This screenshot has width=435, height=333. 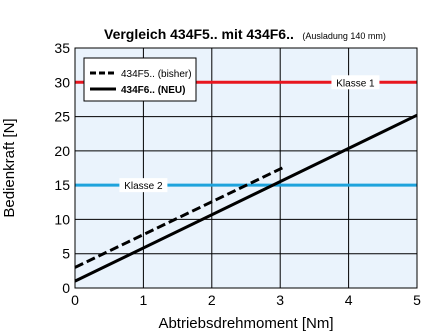 I want to click on x-tick-labels: 0 1 2 3 4 5, so click(x=246, y=300).